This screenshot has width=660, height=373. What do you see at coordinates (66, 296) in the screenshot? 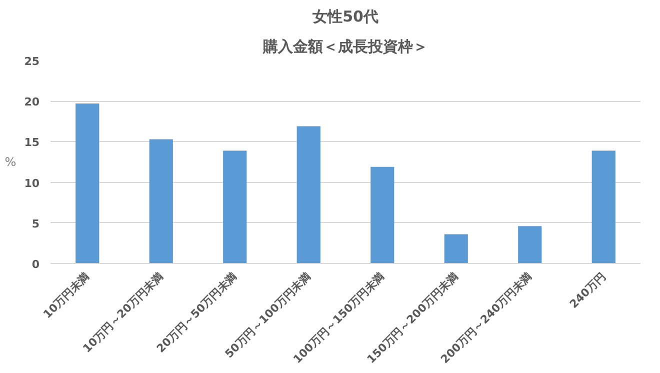
I see `x-tick-label: 10万円未満` at bounding box center [66, 296].